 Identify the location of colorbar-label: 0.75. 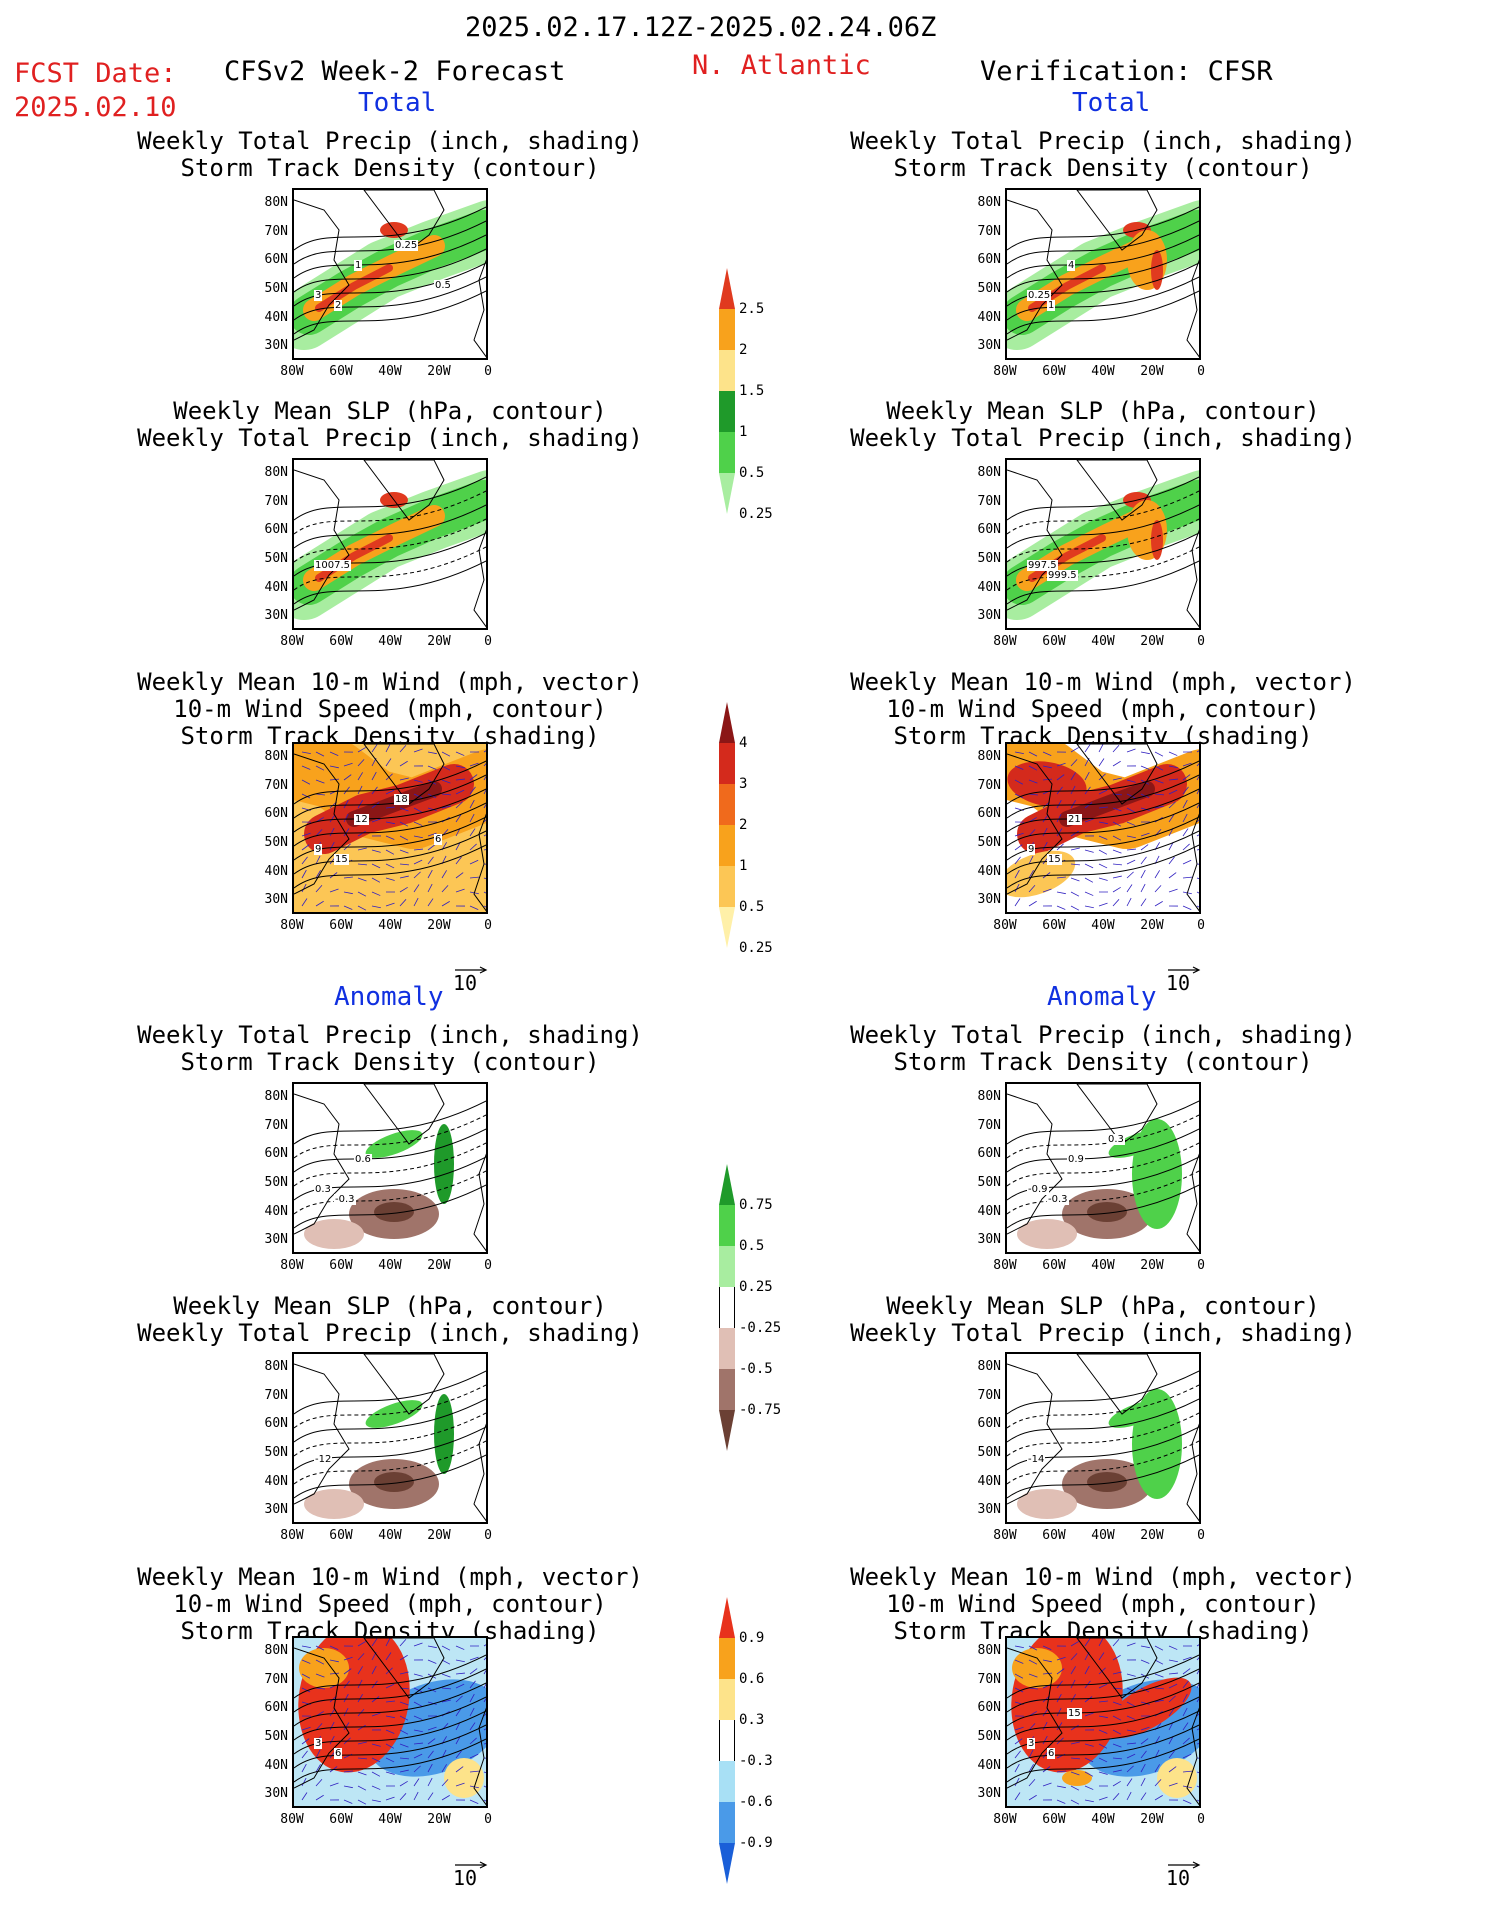
(756, 1205).